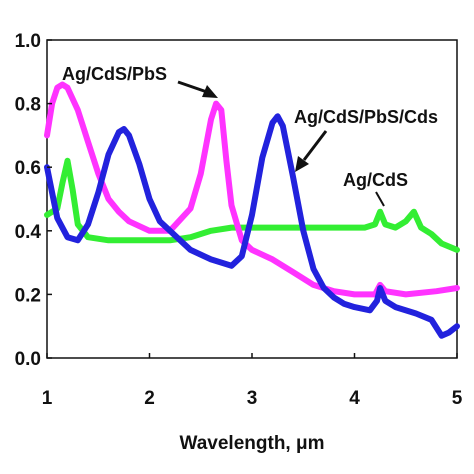 The height and width of the screenshot is (474, 474). What do you see at coordinates (302, 164) in the screenshot?
I see `annotation-arrowhead-ag-cds-pbs-cds` at bounding box center [302, 164].